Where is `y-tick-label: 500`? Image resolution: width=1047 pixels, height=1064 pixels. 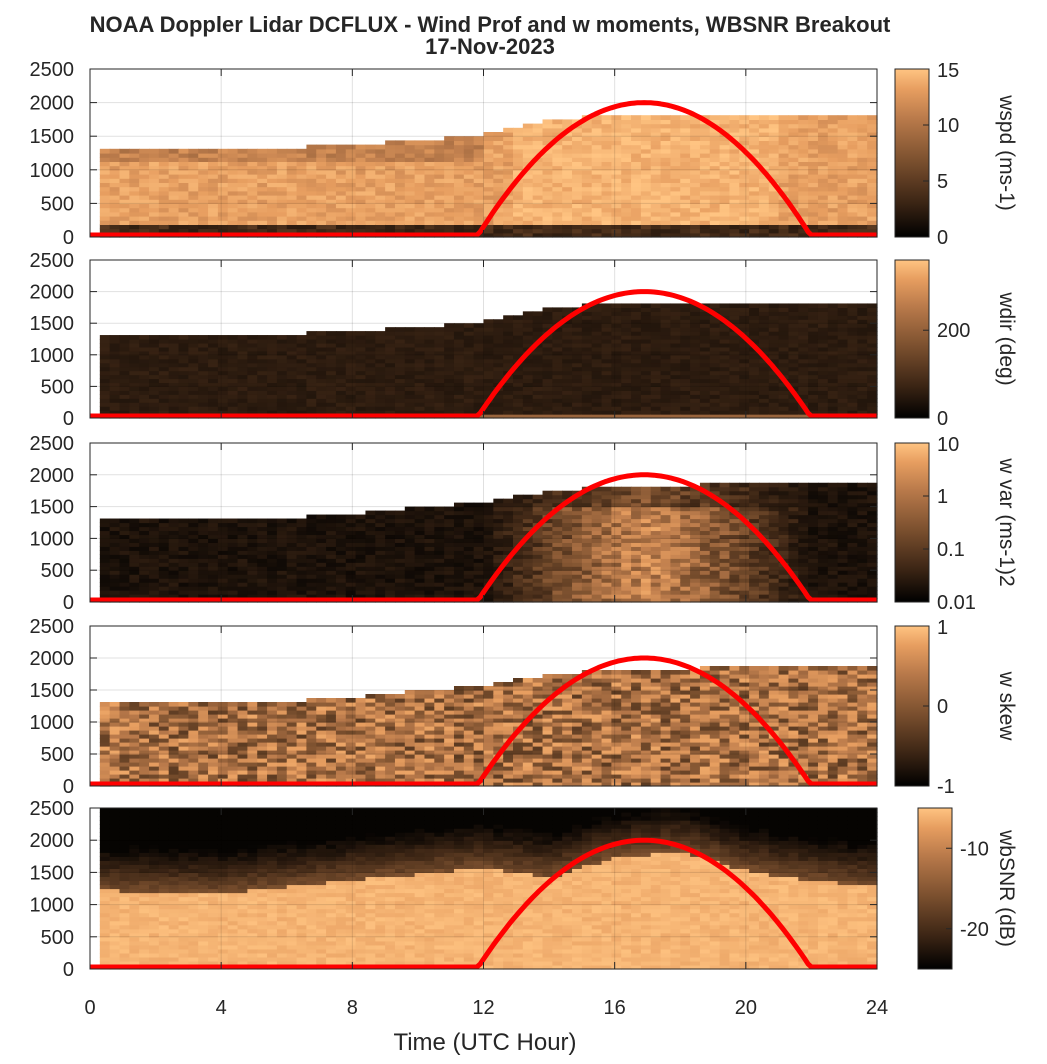 y-tick-label: 500 is located at coordinates (57, 204).